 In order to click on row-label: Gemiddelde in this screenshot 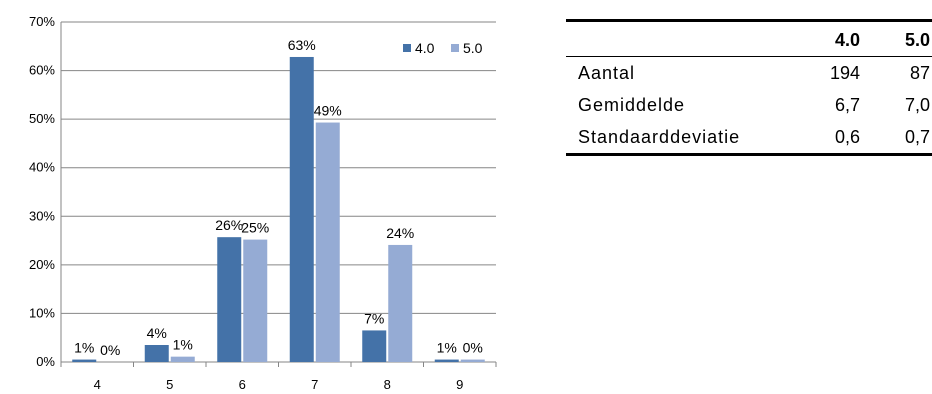, I will do `click(632, 104)`.